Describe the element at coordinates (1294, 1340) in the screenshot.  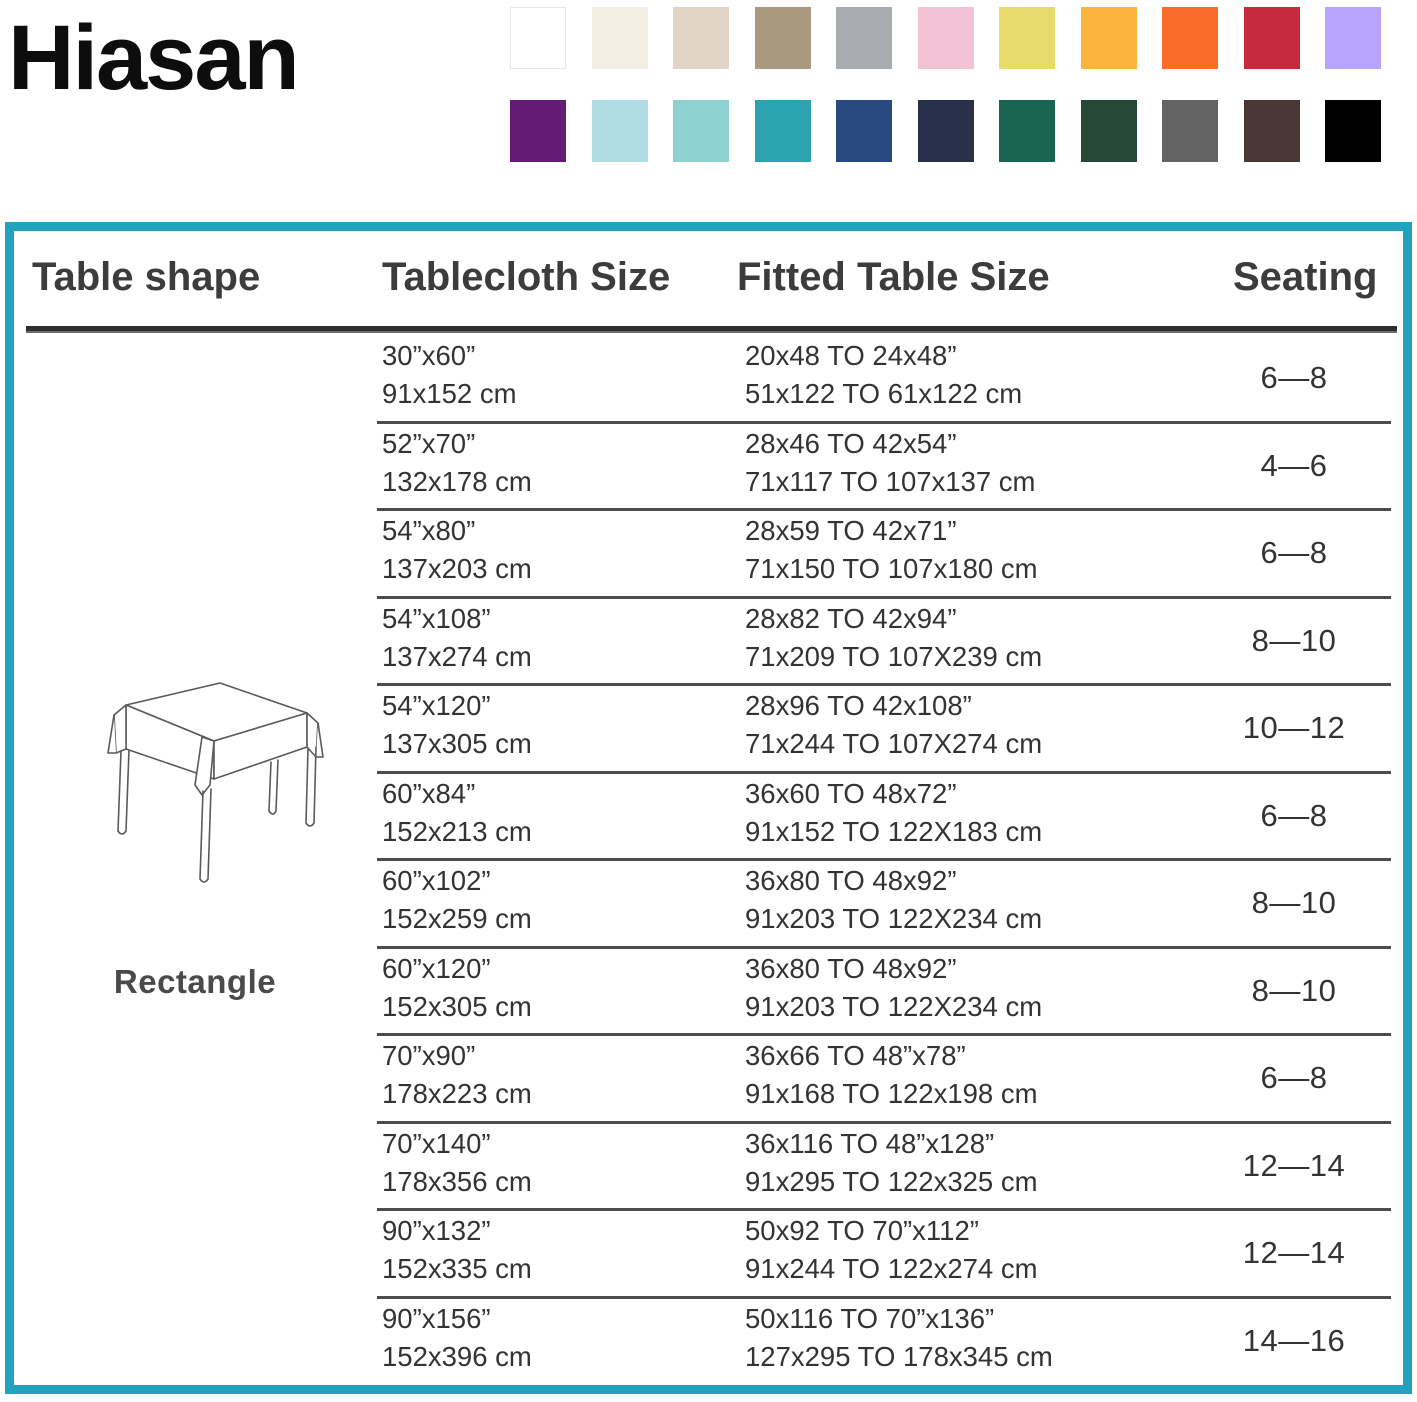
I see `cell-seating: 14—16` at that location.